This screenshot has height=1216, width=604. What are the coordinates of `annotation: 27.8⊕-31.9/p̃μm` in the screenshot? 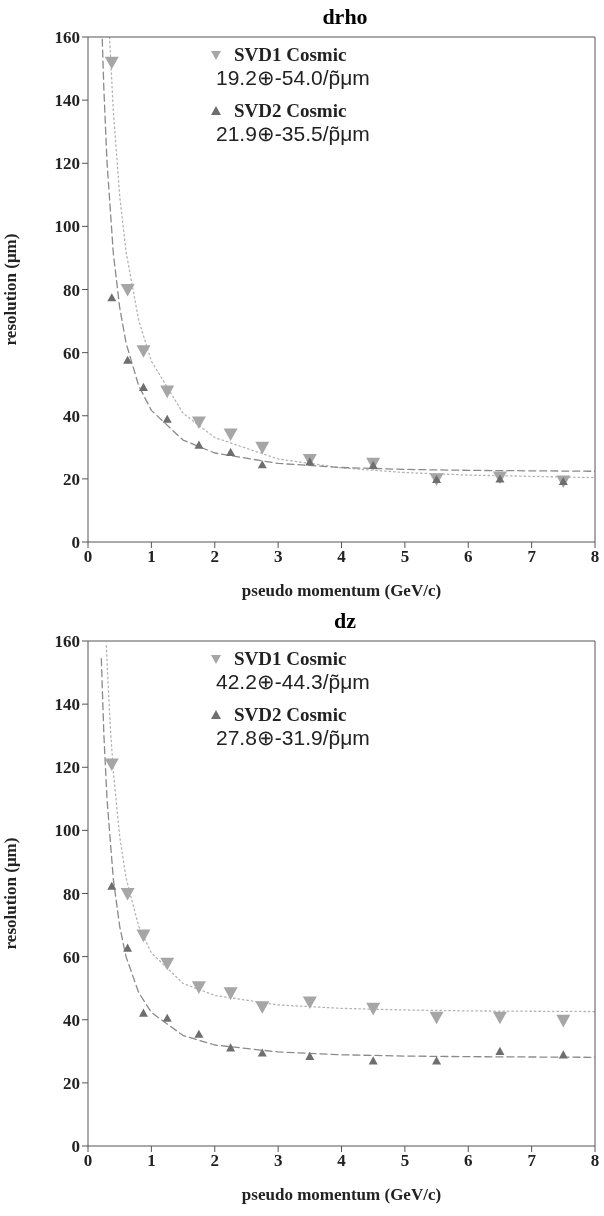 It's located at (293, 738).